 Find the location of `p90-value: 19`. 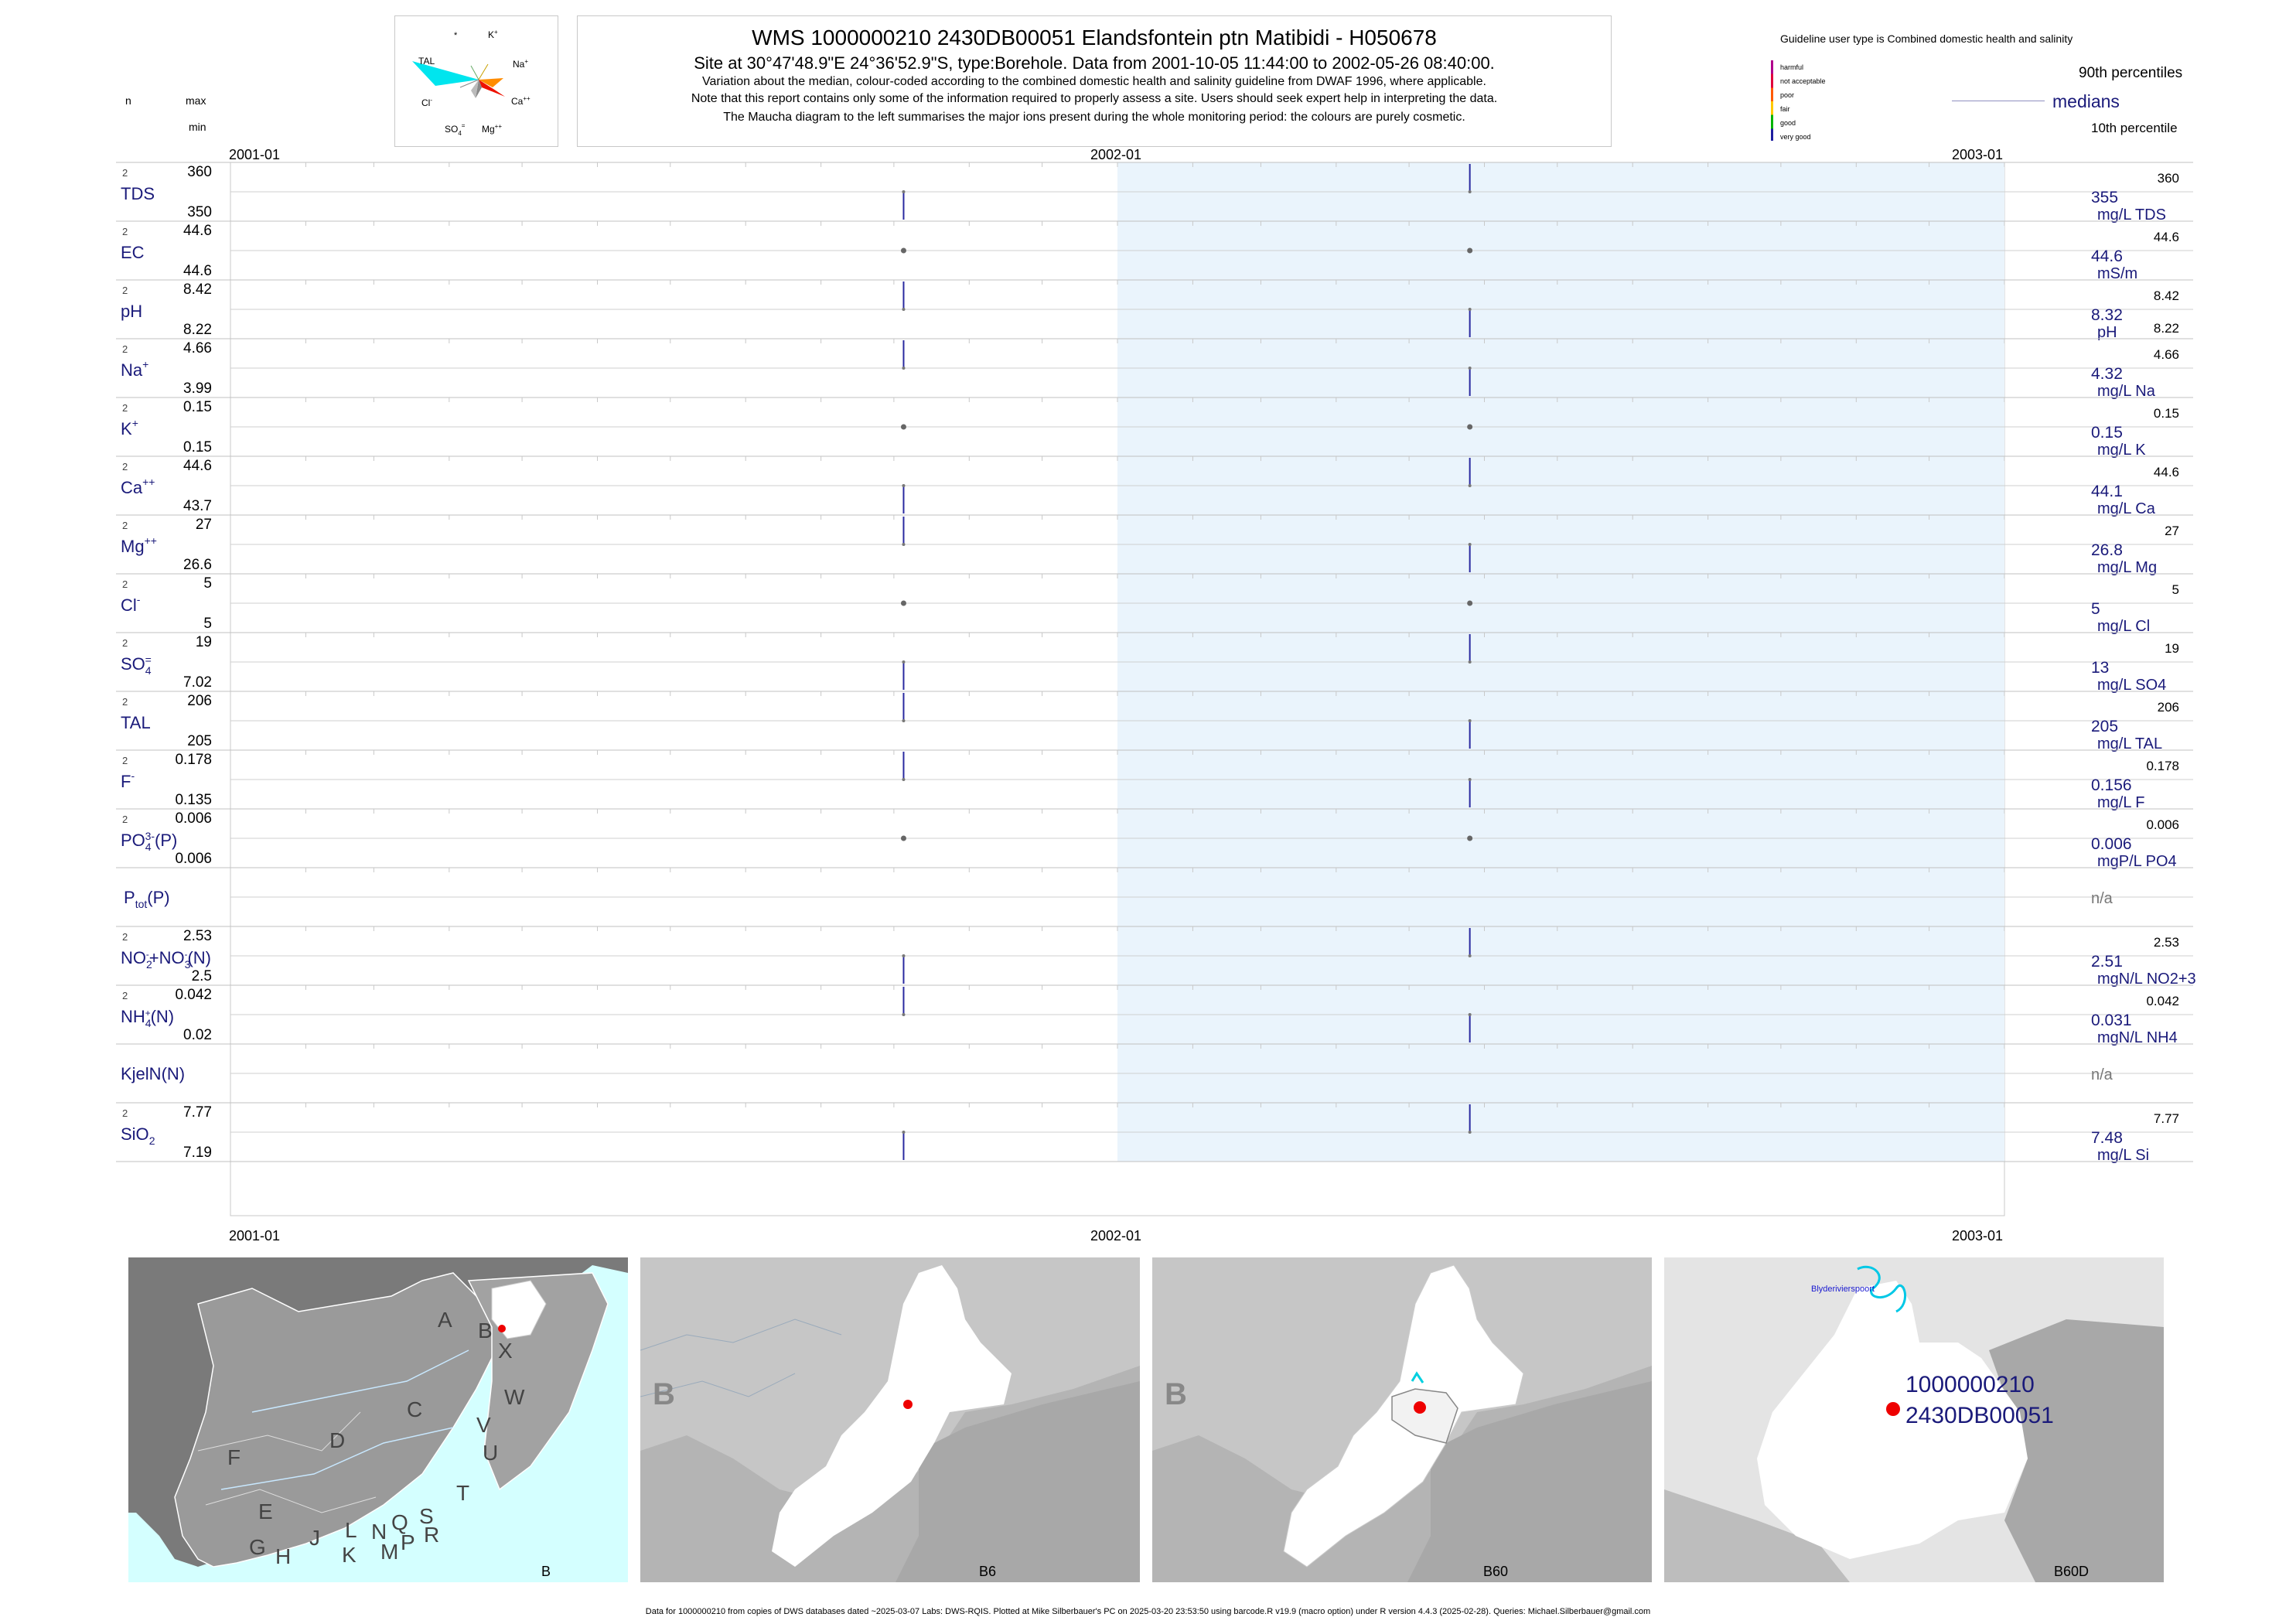

p90-value: 19 is located at coordinates (2172, 648).